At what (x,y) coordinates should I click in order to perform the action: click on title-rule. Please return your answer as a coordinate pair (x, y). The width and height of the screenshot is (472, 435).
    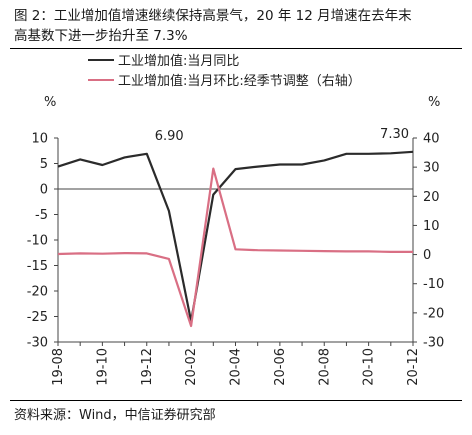
    Looking at the image, I should click on (236, 48).